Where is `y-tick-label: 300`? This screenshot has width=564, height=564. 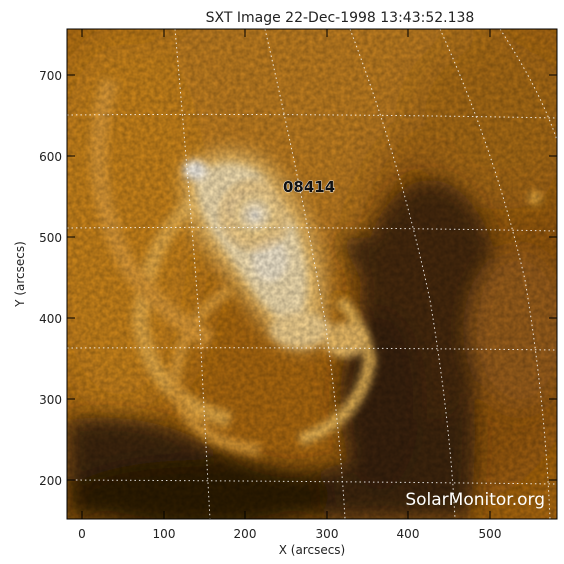
y-tick-label: 300 is located at coordinates (50, 400).